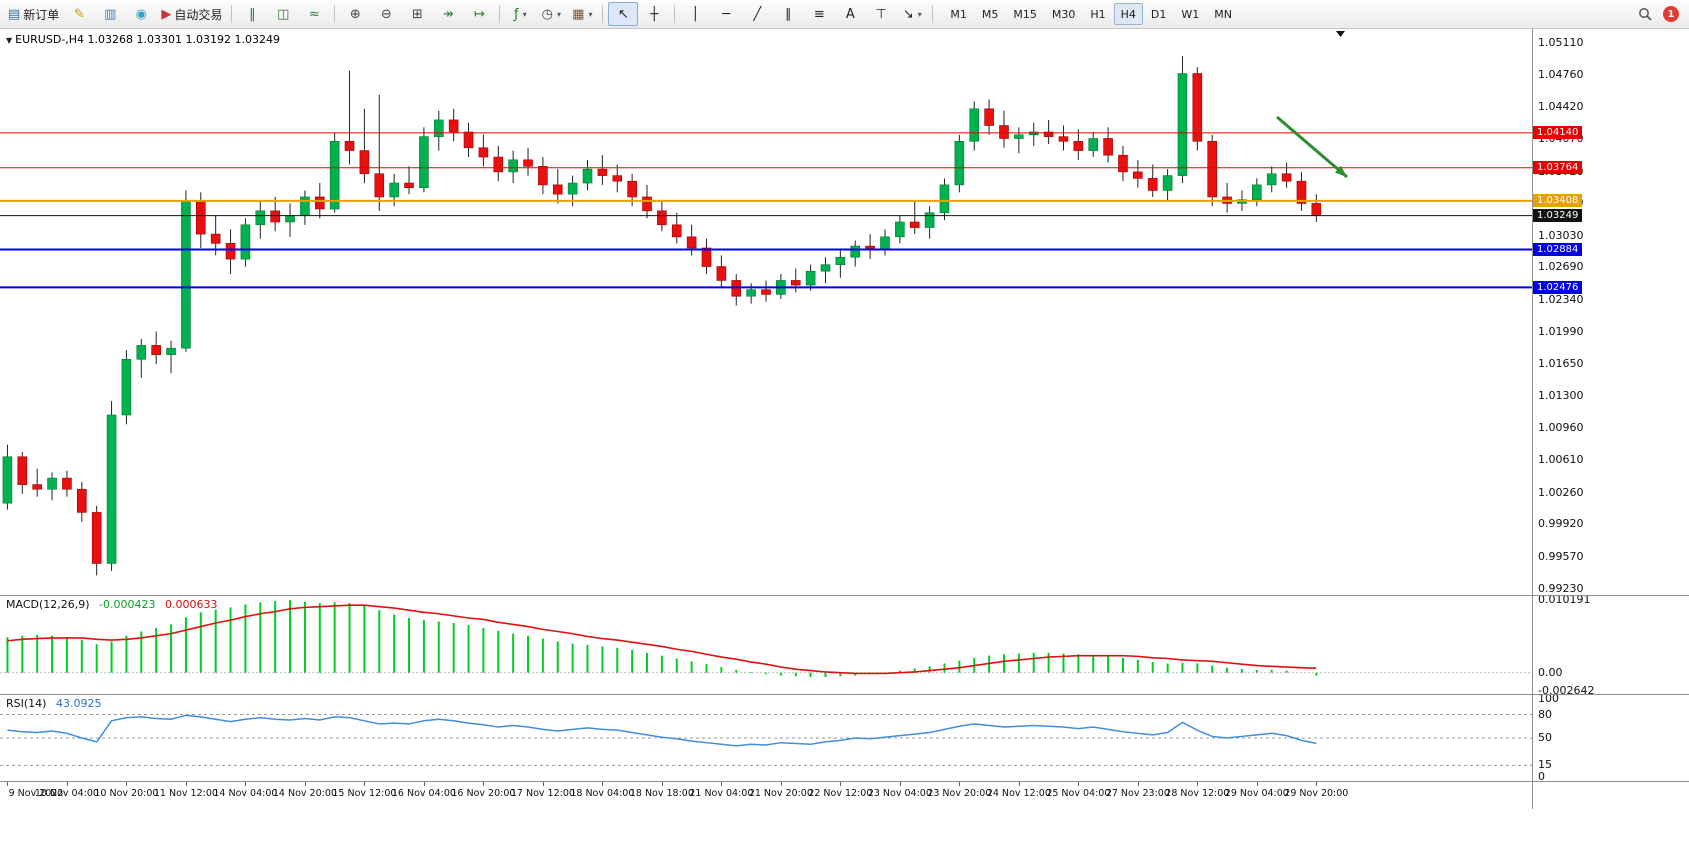  I want to click on auto-scroll-icon: ↠, so click(448, 14).